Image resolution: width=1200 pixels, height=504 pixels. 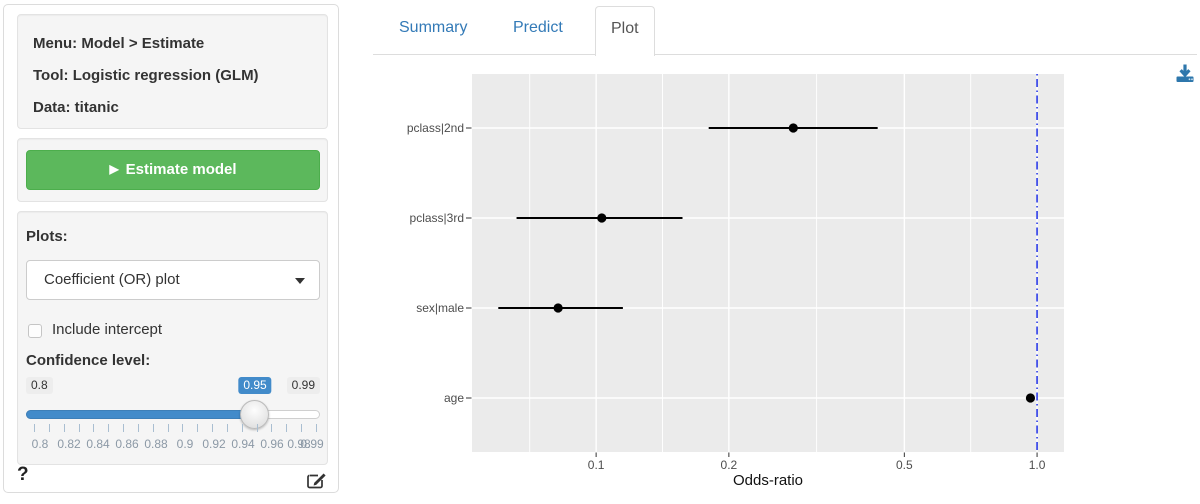 I want to click on plots-label: Plots:, so click(x=47, y=236).